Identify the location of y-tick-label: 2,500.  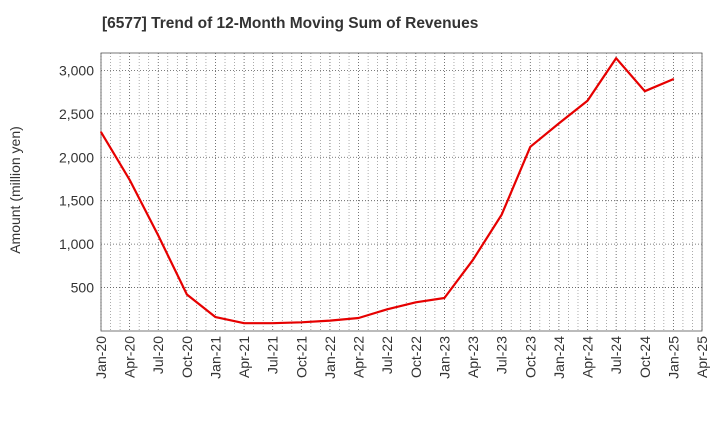
(76, 114).